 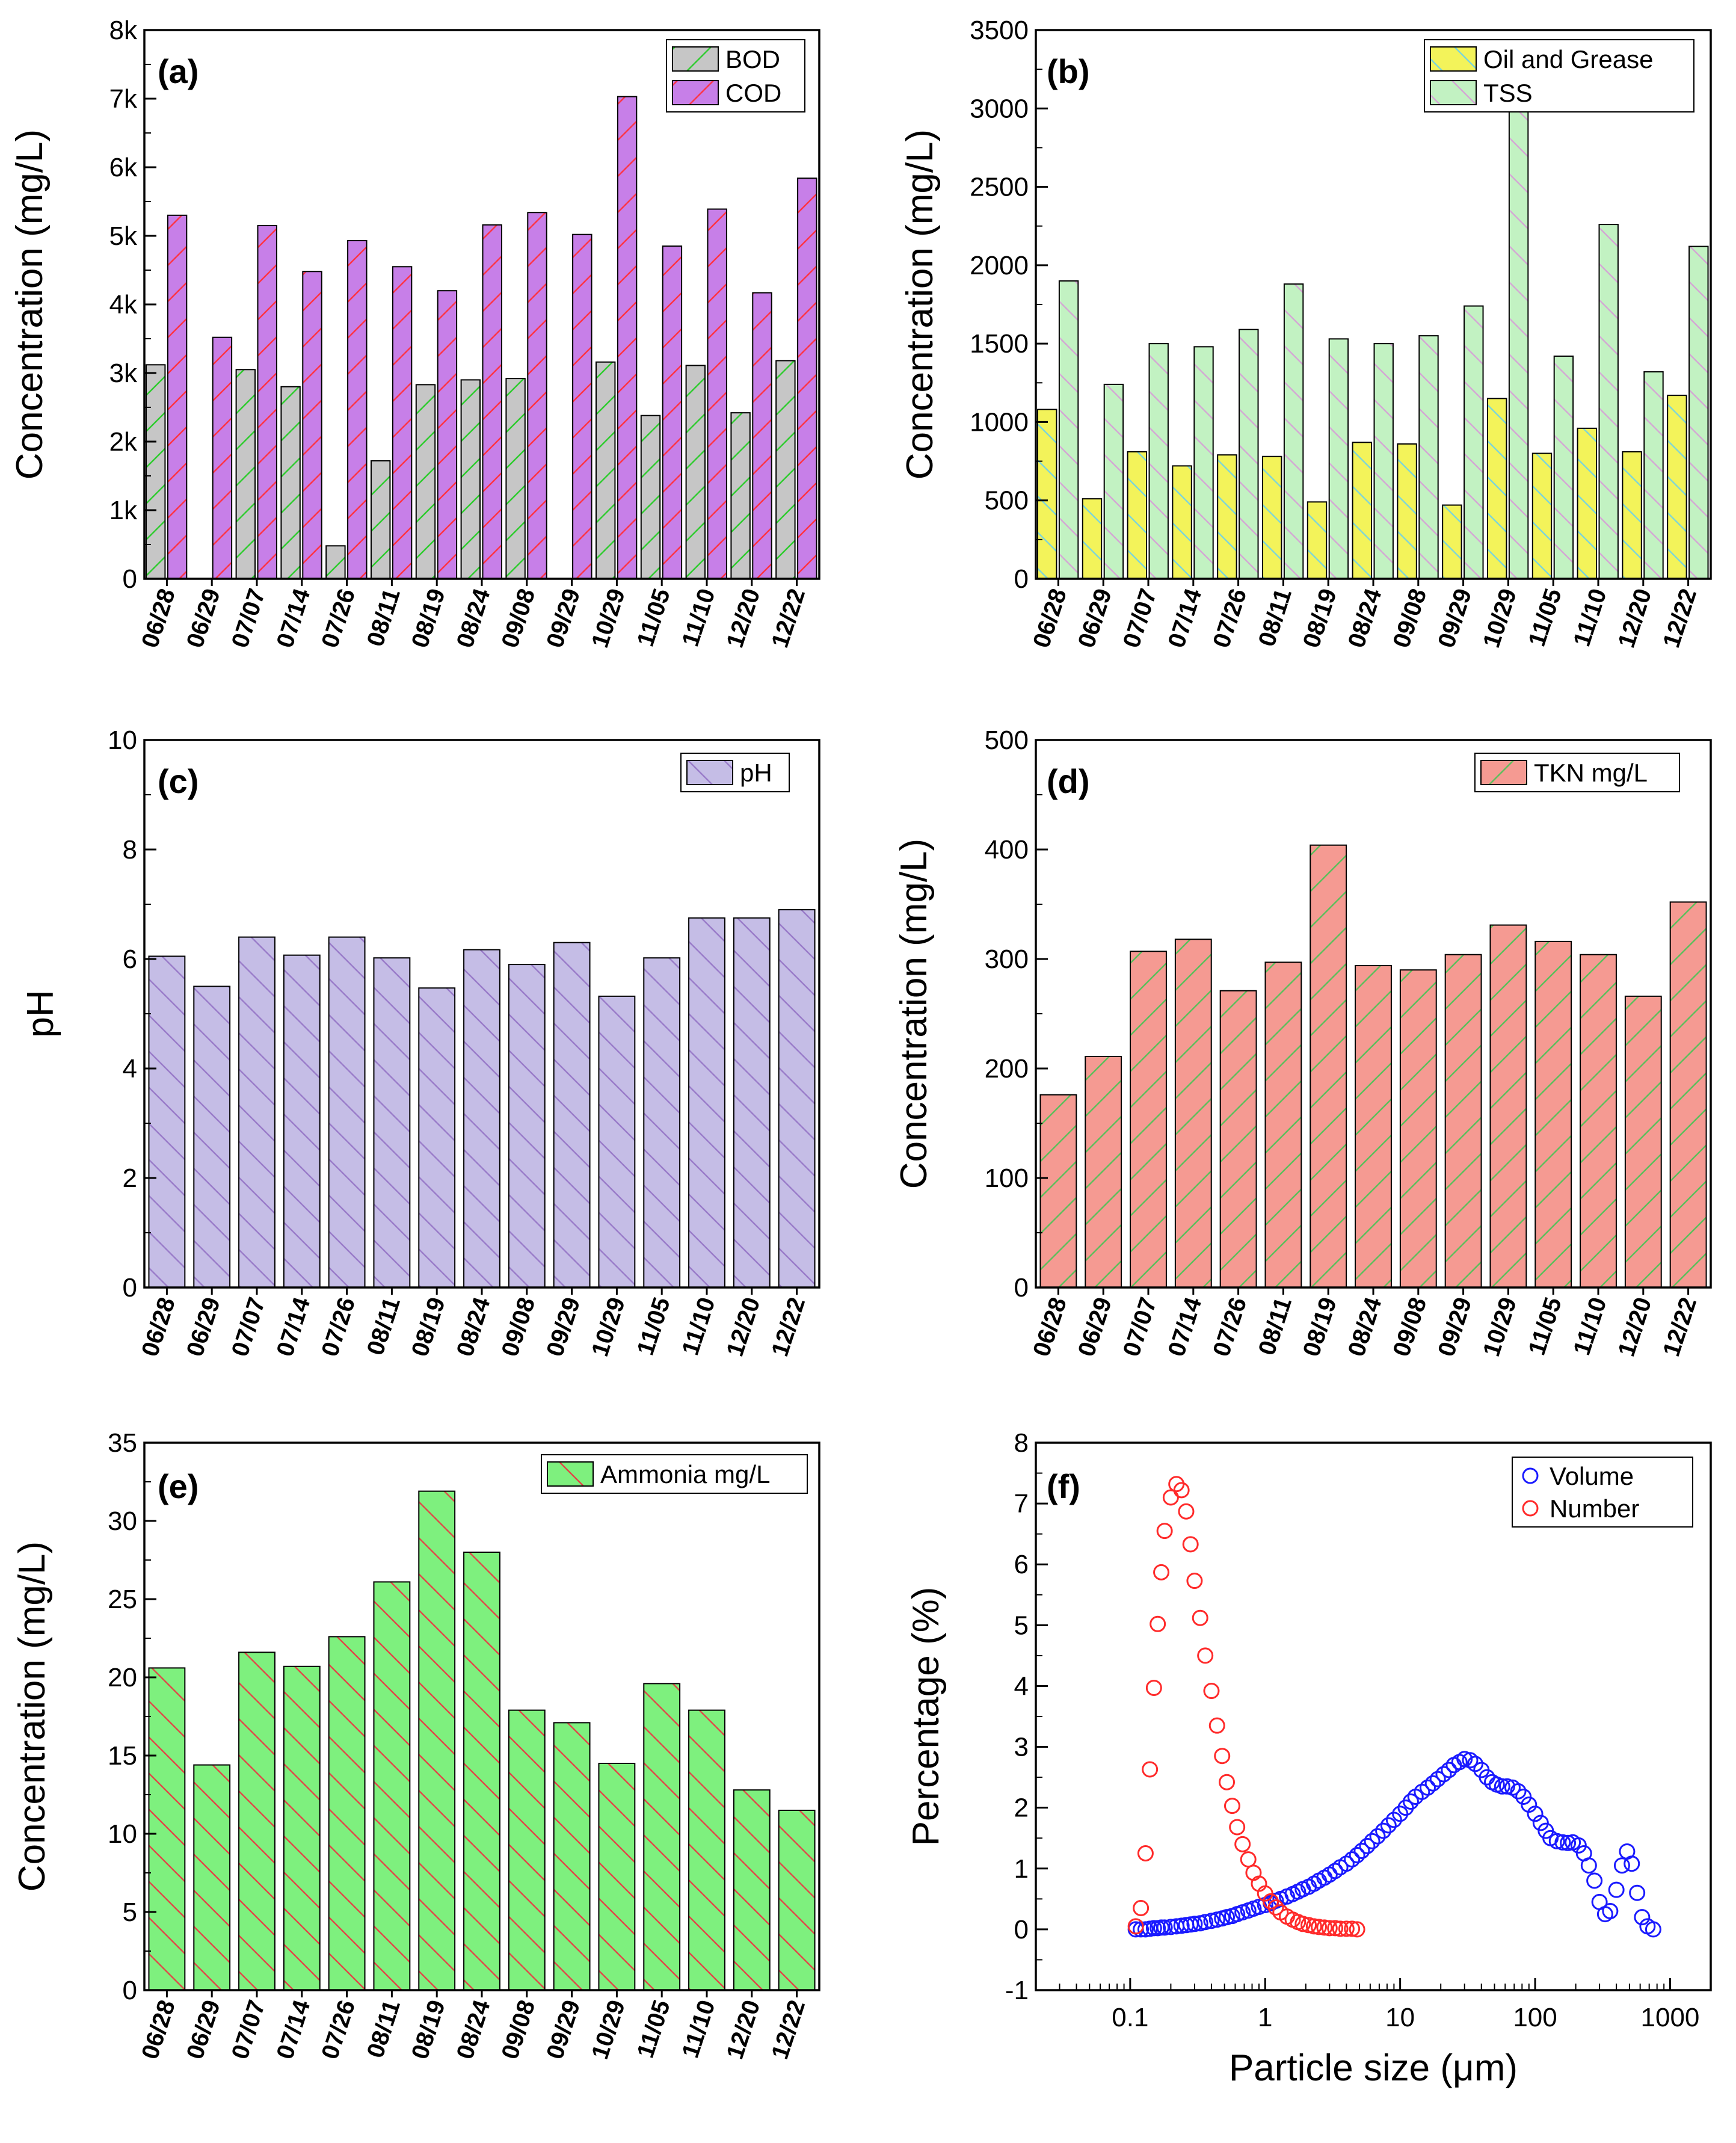 What do you see at coordinates (1400, 2017) in the screenshot?
I see `x-tick-label-f-2: 10` at bounding box center [1400, 2017].